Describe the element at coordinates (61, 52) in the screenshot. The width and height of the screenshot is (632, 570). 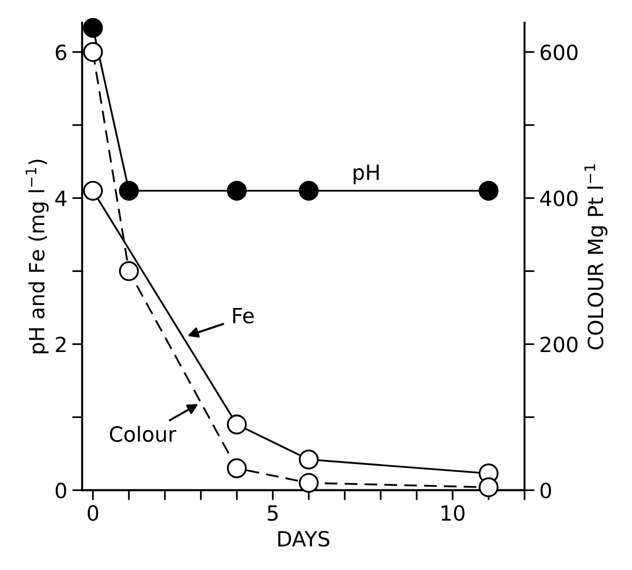
I see `y-tick-label: 6` at that location.